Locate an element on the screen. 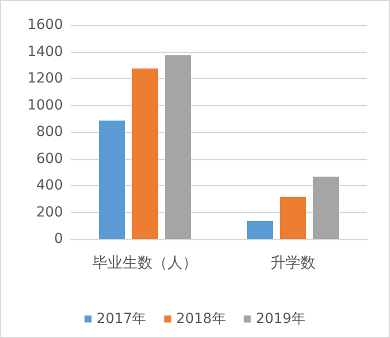 This screenshot has width=390, height=338. legend-label: 2018年 is located at coordinates (201, 319).